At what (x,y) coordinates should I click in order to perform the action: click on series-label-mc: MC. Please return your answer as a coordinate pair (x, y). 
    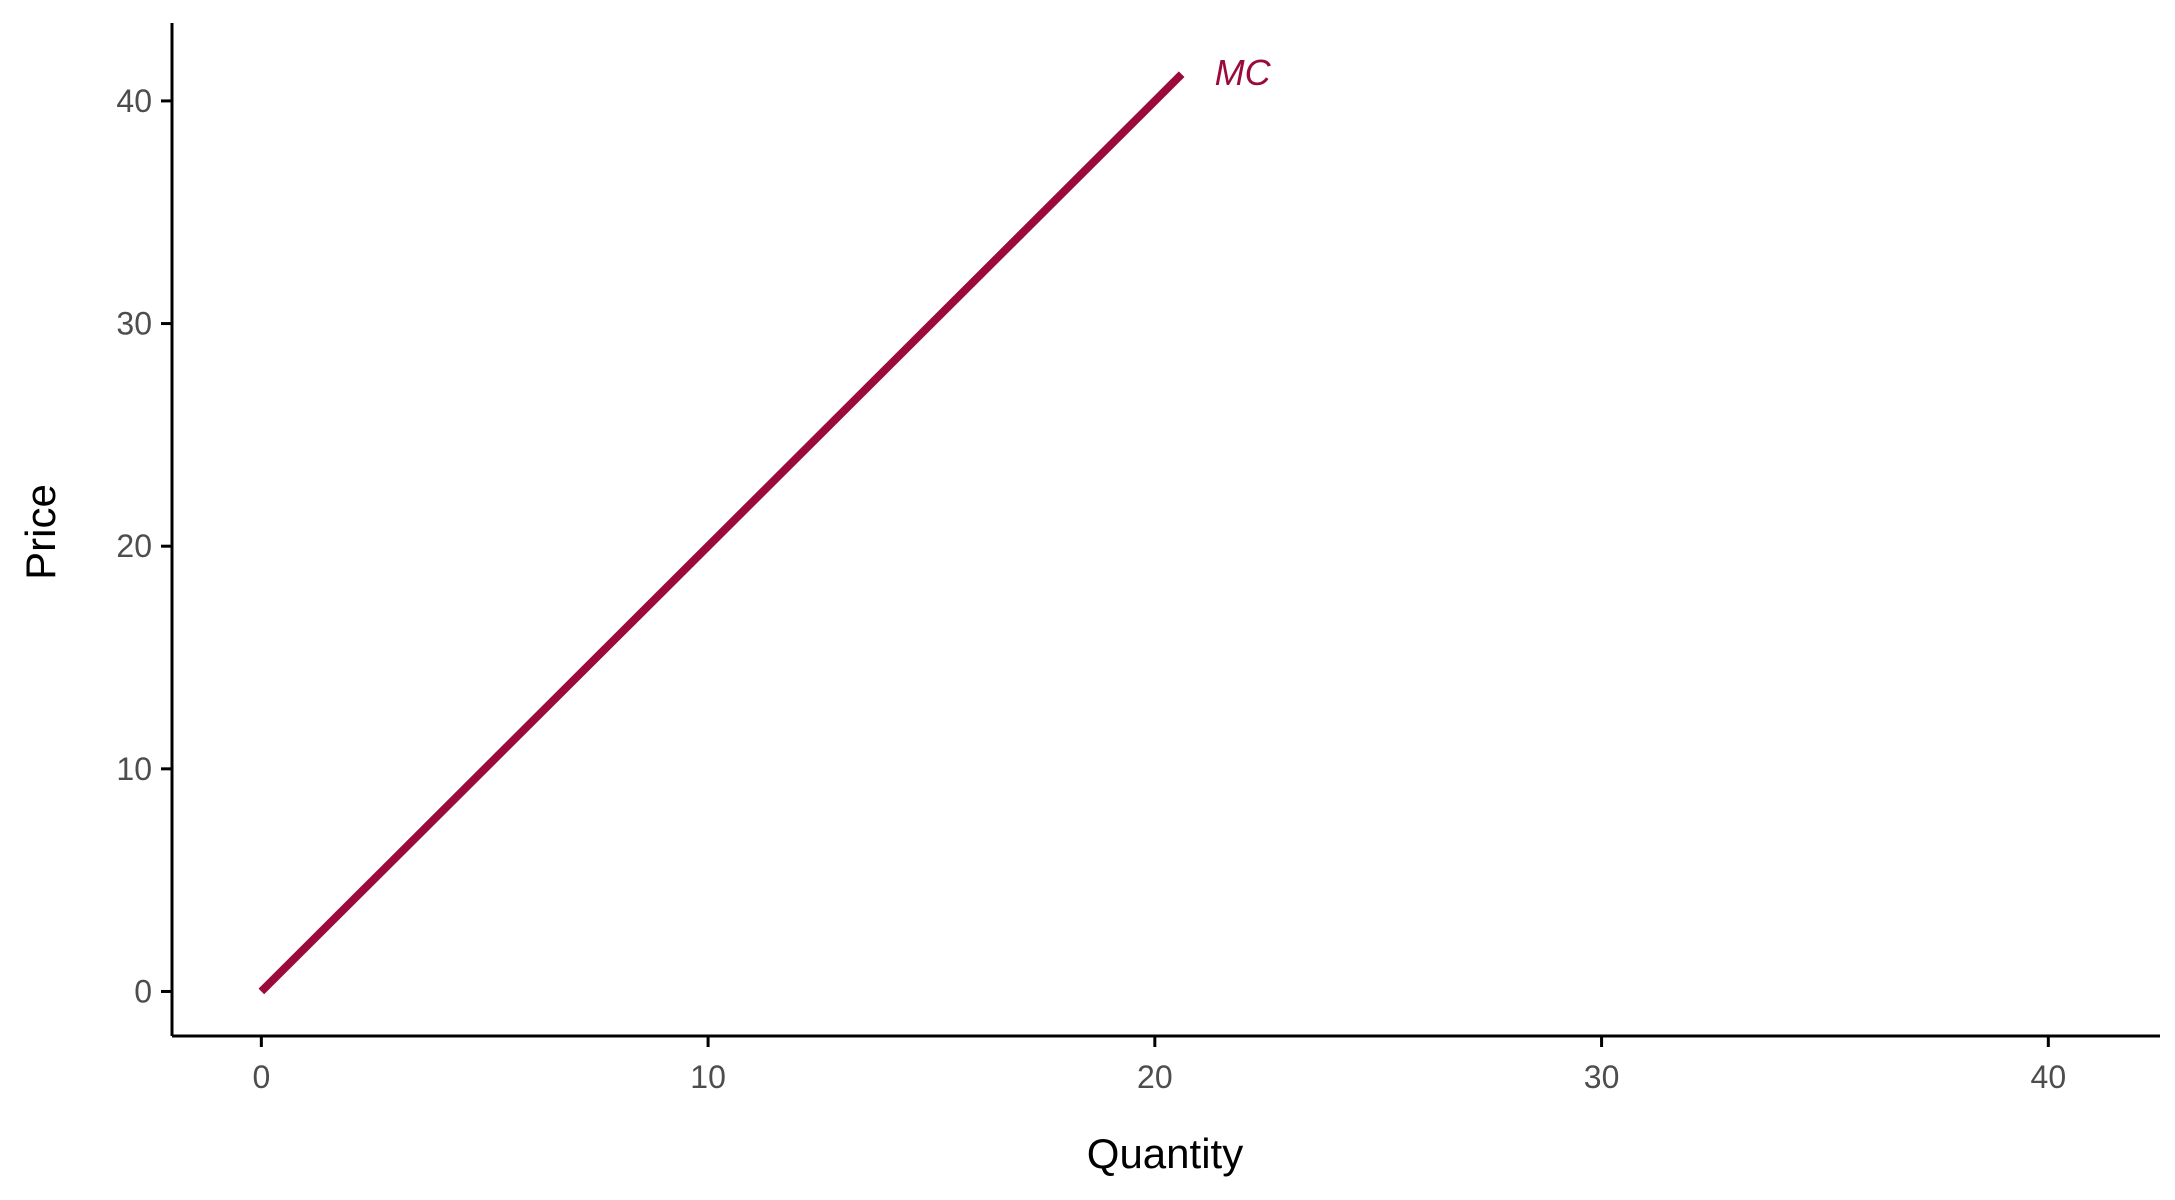
    Looking at the image, I should click on (1243, 72).